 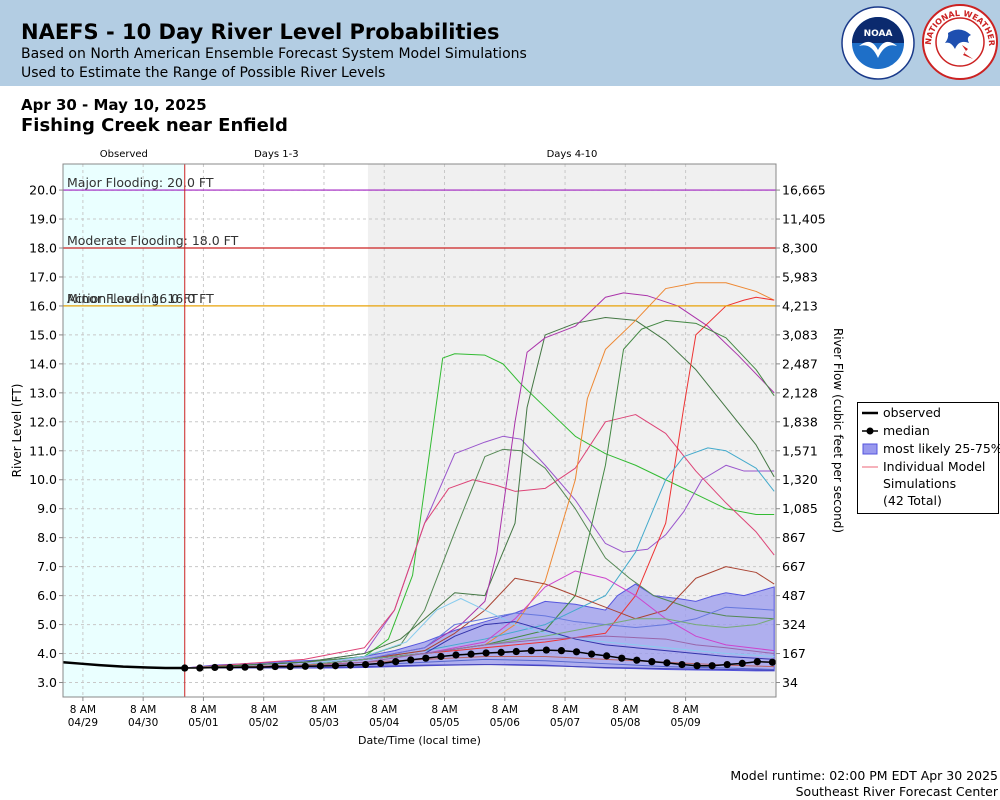 What do you see at coordinates (47, 566) in the screenshot?
I see `y-tick-label: 7.0` at bounding box center [47, 566].